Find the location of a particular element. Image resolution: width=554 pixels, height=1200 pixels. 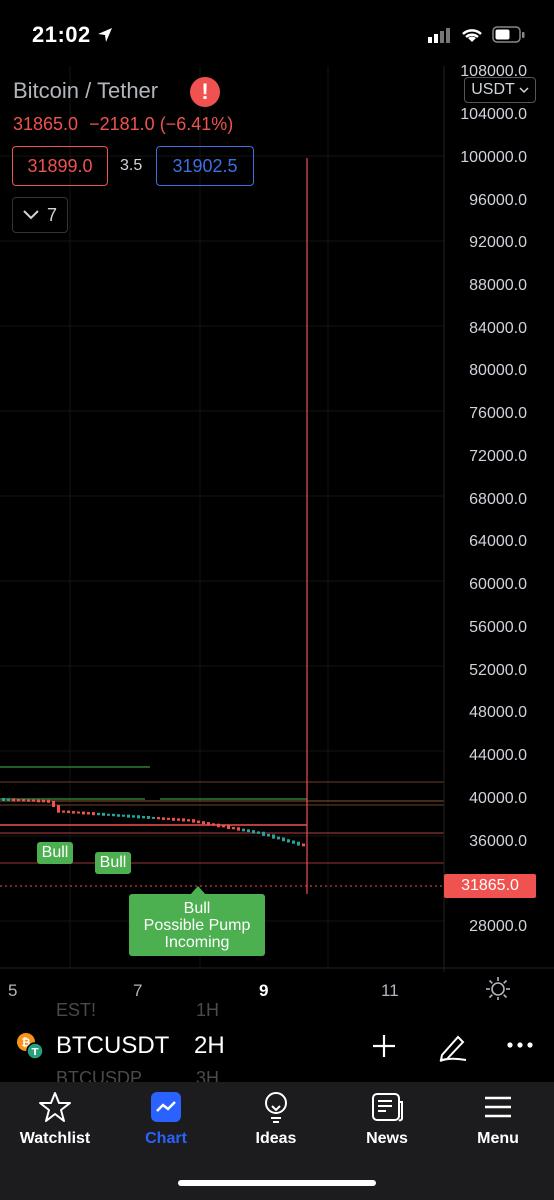

ghost-prev-symbol: EST! is located at coordinates (76, 1010).